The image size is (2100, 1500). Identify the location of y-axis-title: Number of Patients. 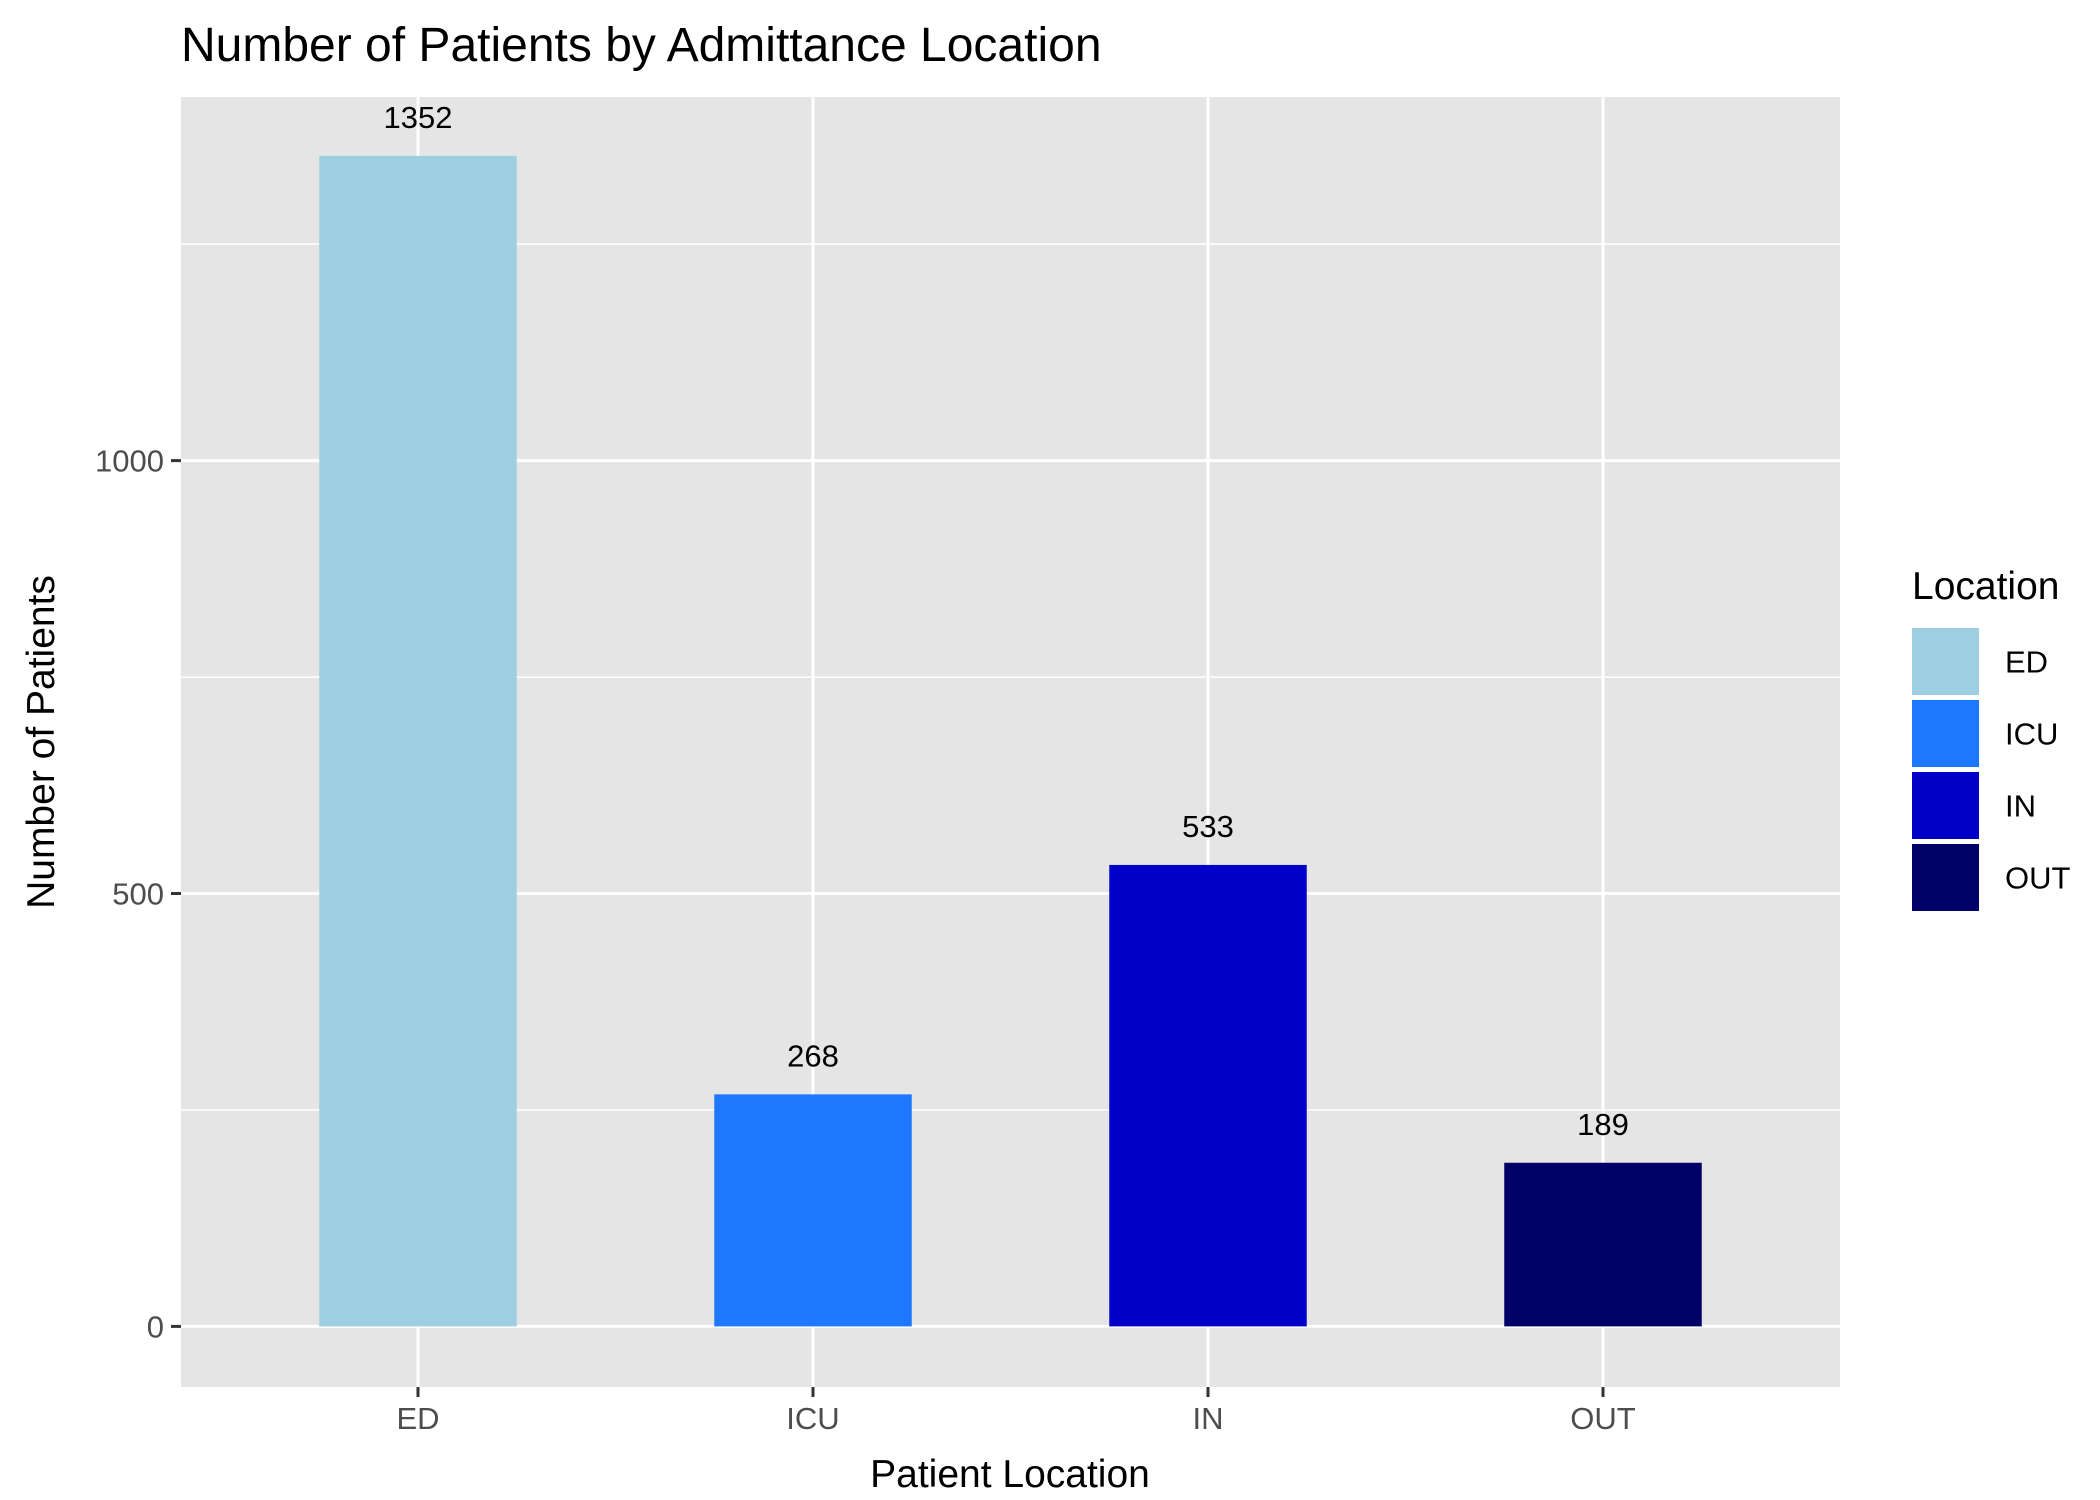
(41, 742).